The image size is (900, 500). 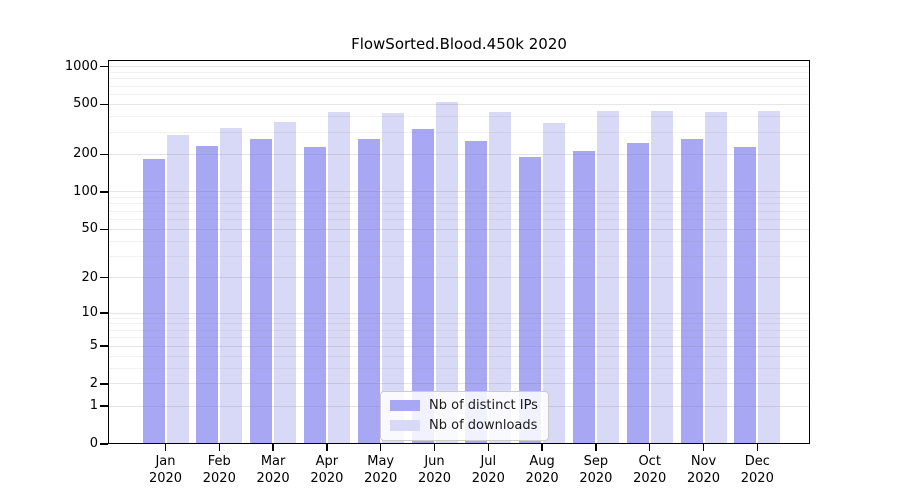 I want to click on x-axis-label: Feb 2020, so click(x=219, y=470).